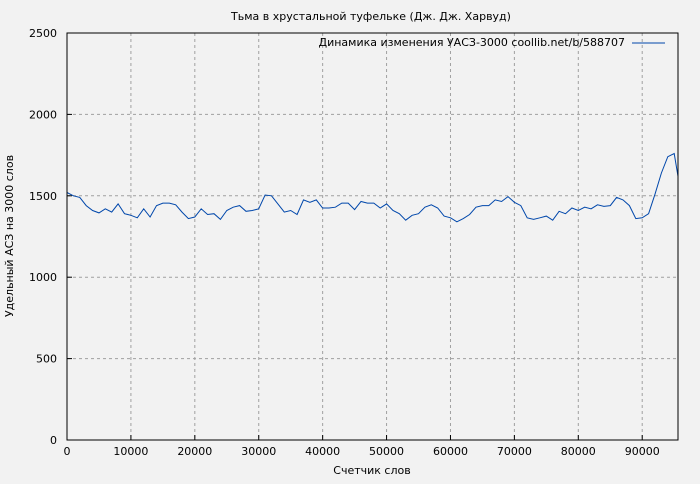 Image resolution: width=700 pixels, height=484 pixels. Describe the element at coordinates (194, 451) in the screenshot. I see `x-tick-label: 20000` at that location.